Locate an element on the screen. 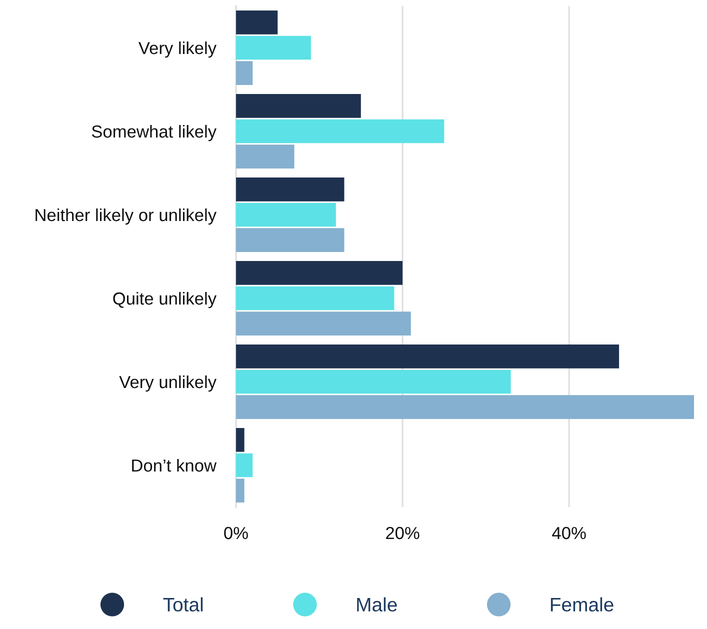 The width and height of the screenshot is (707, 629). y-tick-label: Quite unlikely is located at coordinates (165, 300).